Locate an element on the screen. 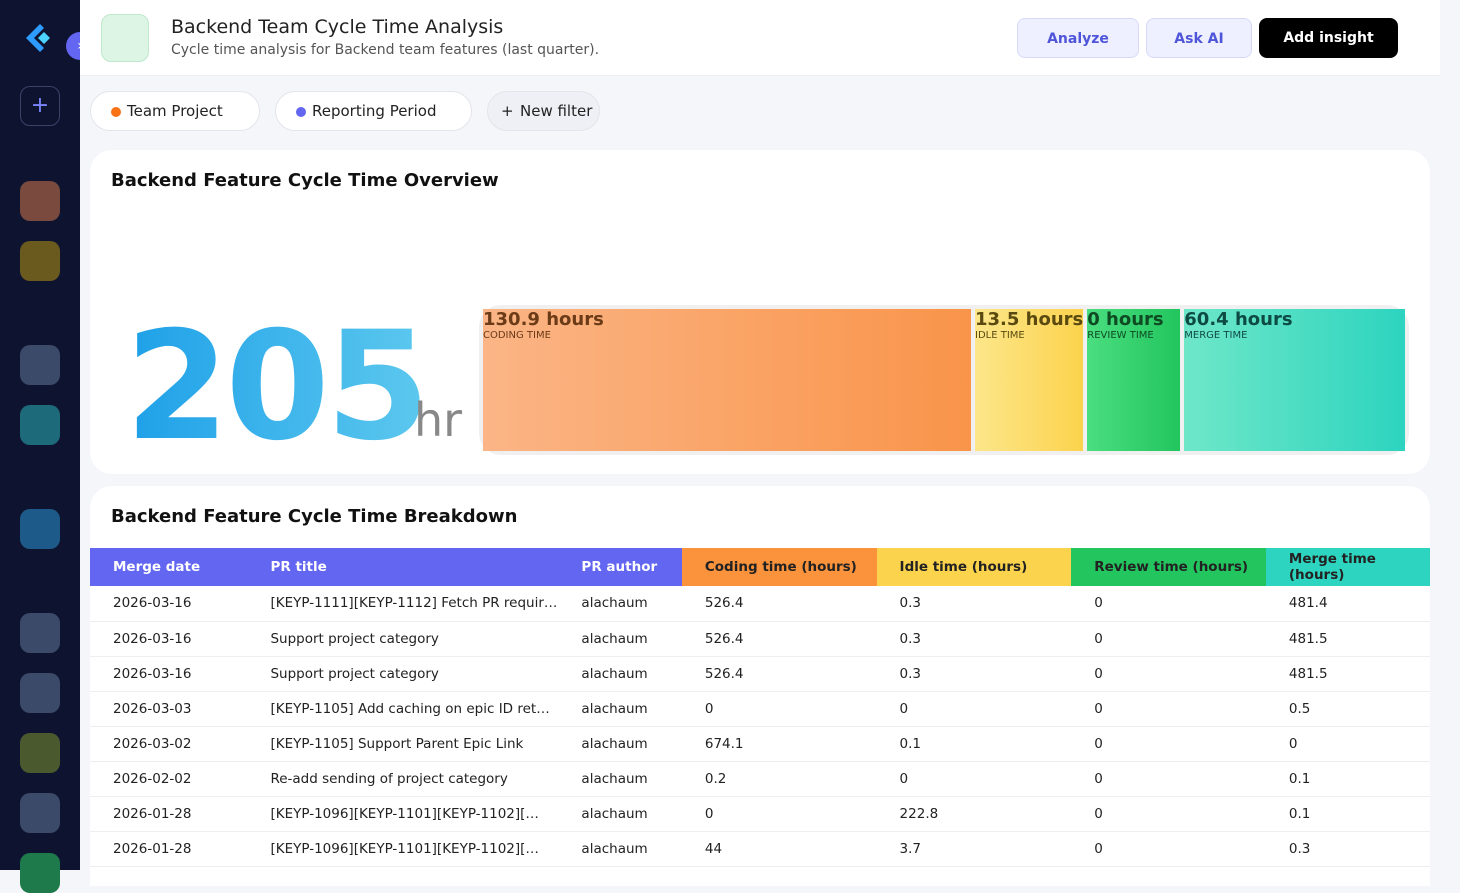  filter: Reporting Period is located at coordinates (373, 111).